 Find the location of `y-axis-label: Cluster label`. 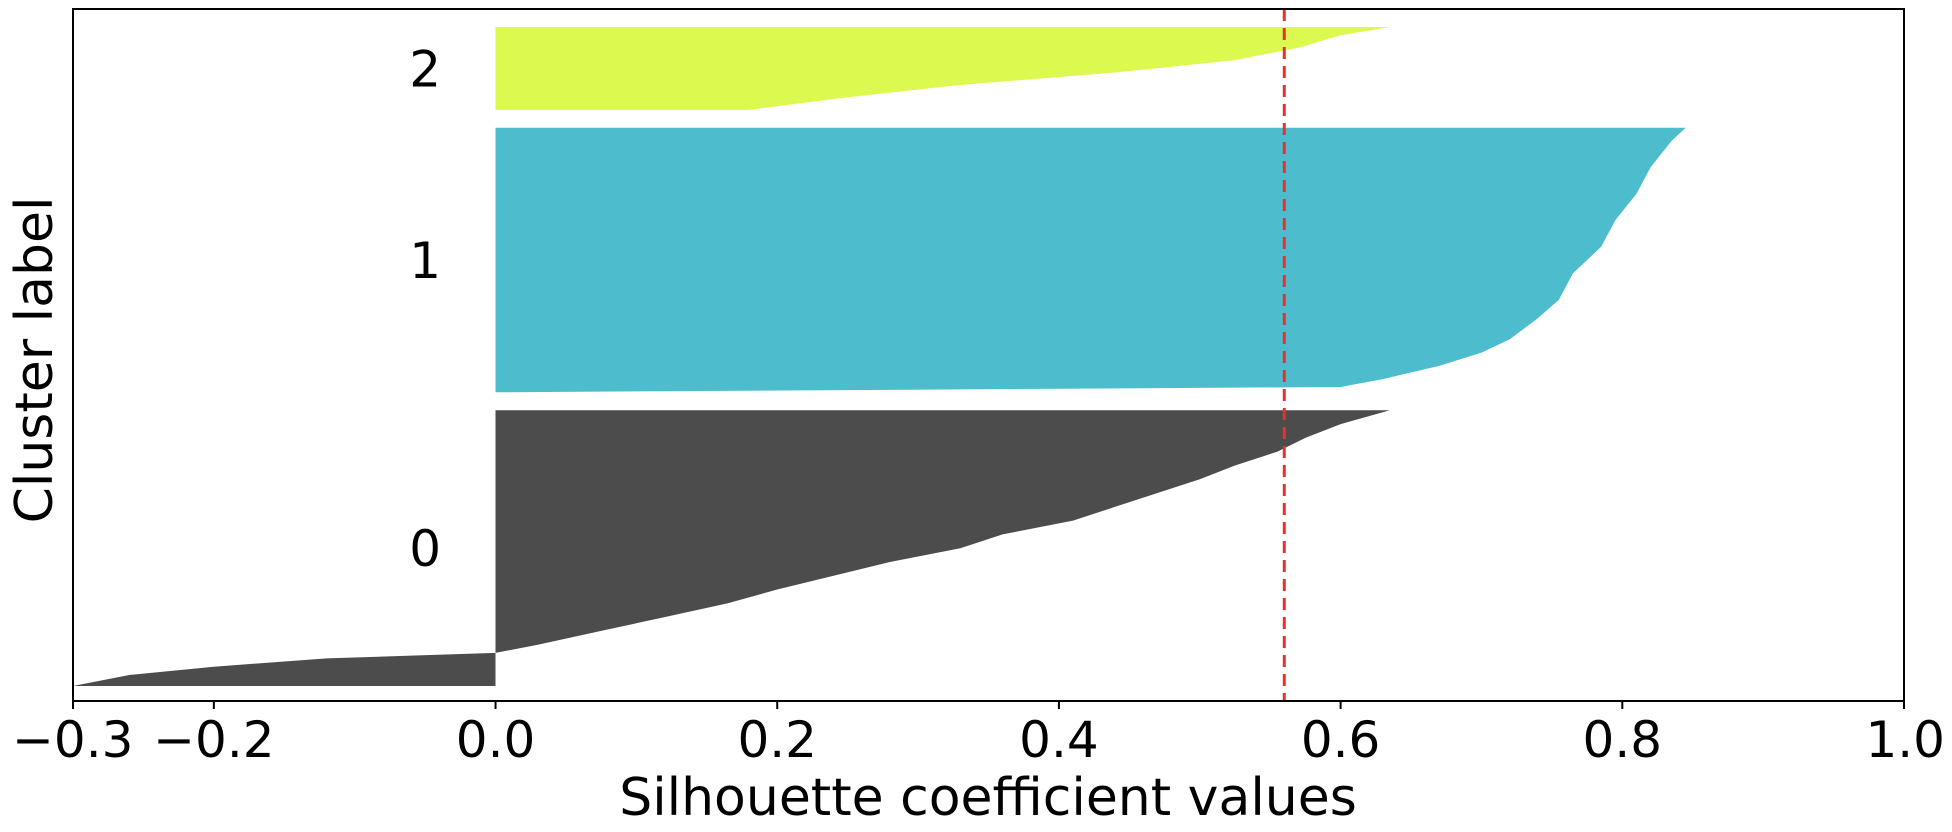

y-axis-label: Cluster label is located at coordinates (35, 360).